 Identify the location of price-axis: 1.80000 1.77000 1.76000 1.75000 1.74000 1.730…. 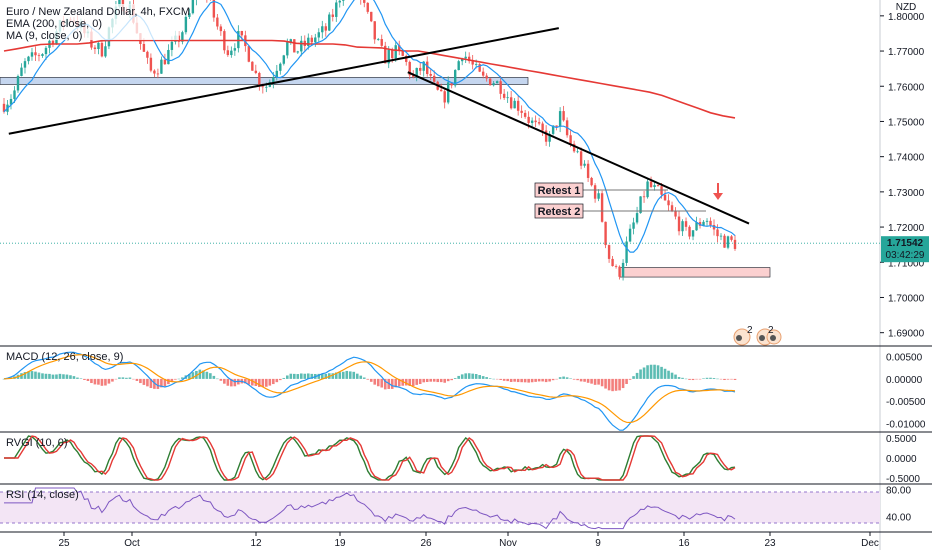
(902, 176).